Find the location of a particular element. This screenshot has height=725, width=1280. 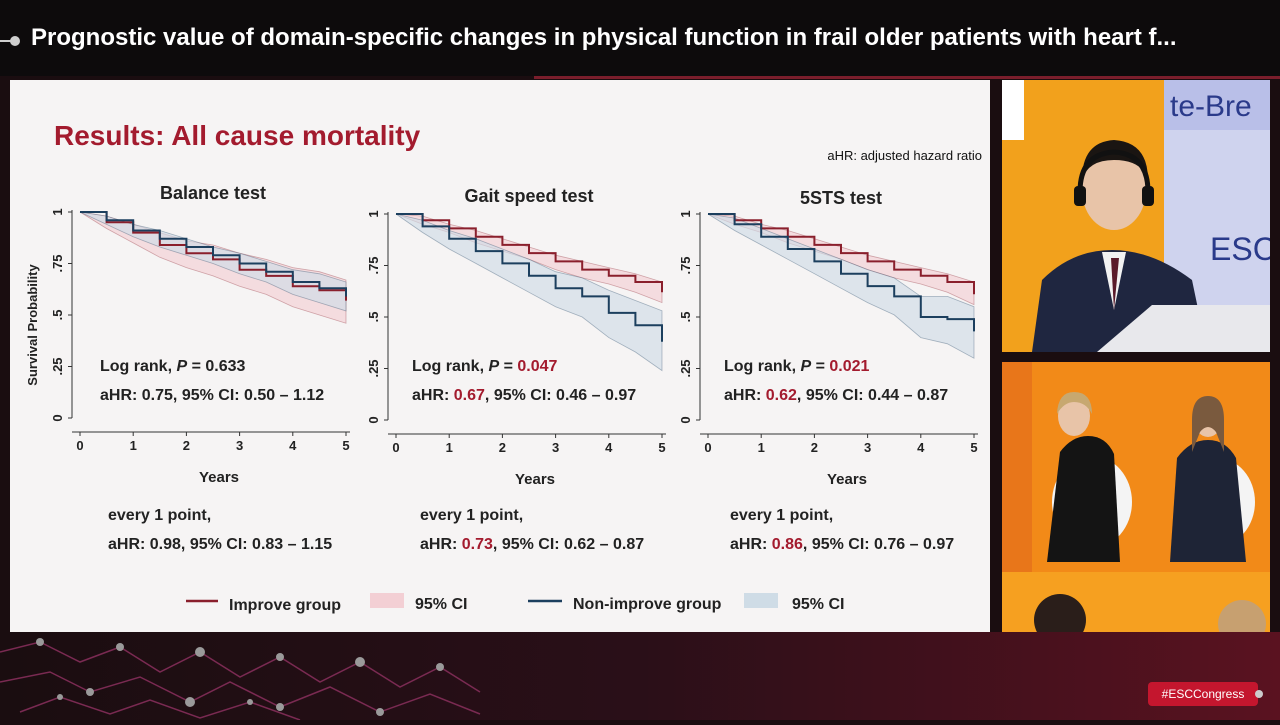

pp-ahr-ci: , 95% CI: 0.76 – 0.97 is located at coordinates (878, 544).